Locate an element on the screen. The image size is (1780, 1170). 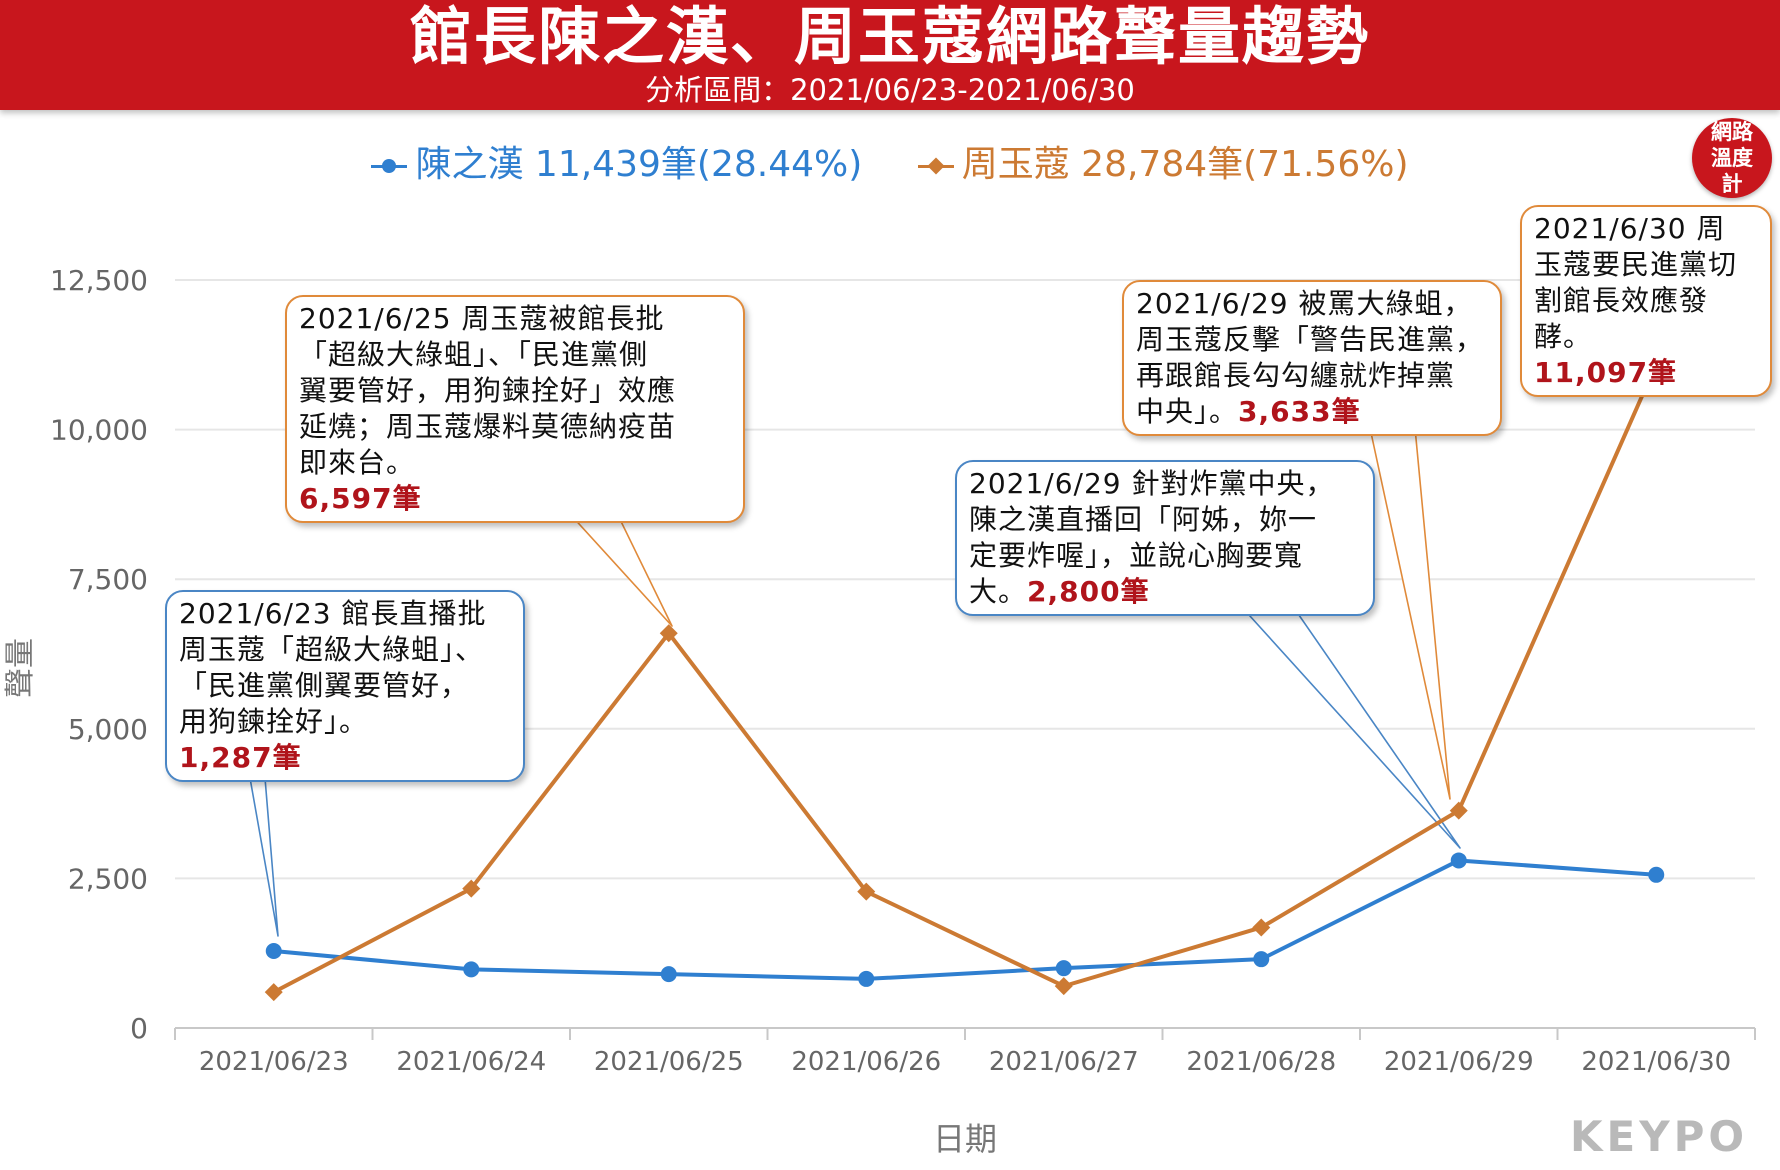
y-axis-title: 聲量 is located at coordinates (20, 668).